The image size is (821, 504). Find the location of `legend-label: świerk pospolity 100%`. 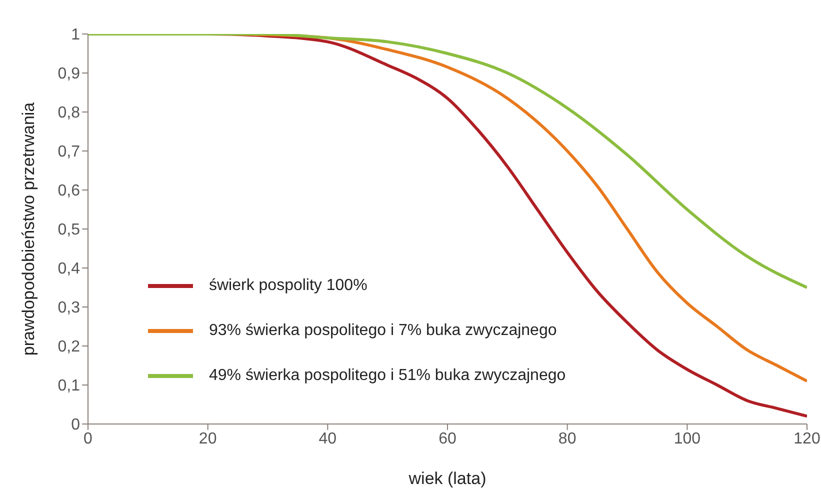

legend-label: świerk pospolity 100% is located at coordinates (288, 285).